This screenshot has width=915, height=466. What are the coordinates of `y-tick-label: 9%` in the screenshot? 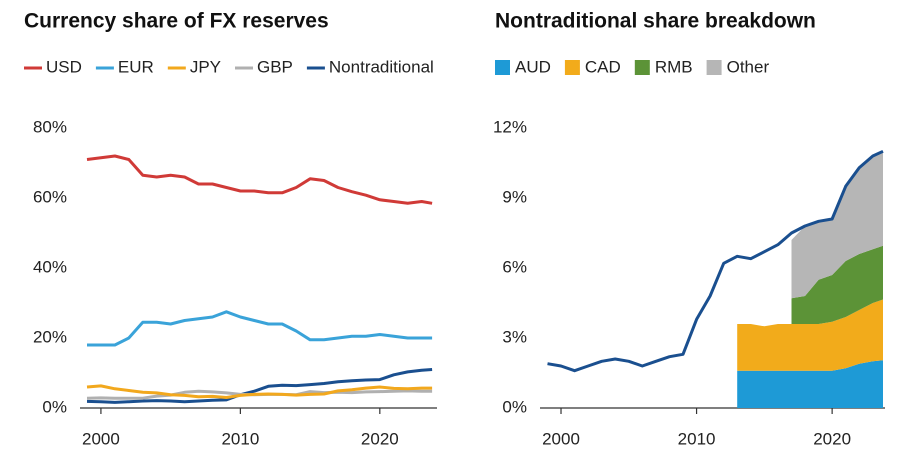 It's located at (514, 196).